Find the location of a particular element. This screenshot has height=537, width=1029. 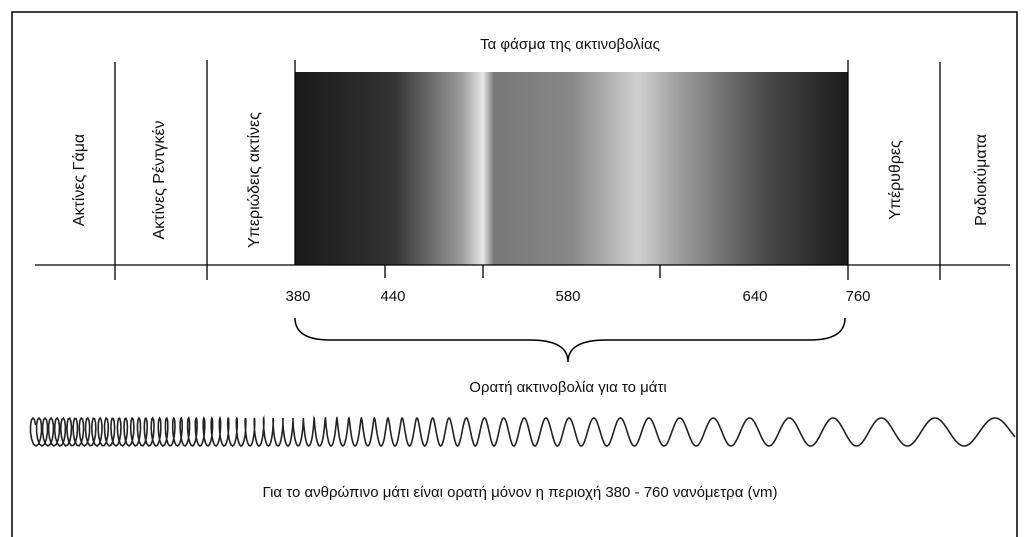

tick-label: 440 is located at coordinates (392, 296).